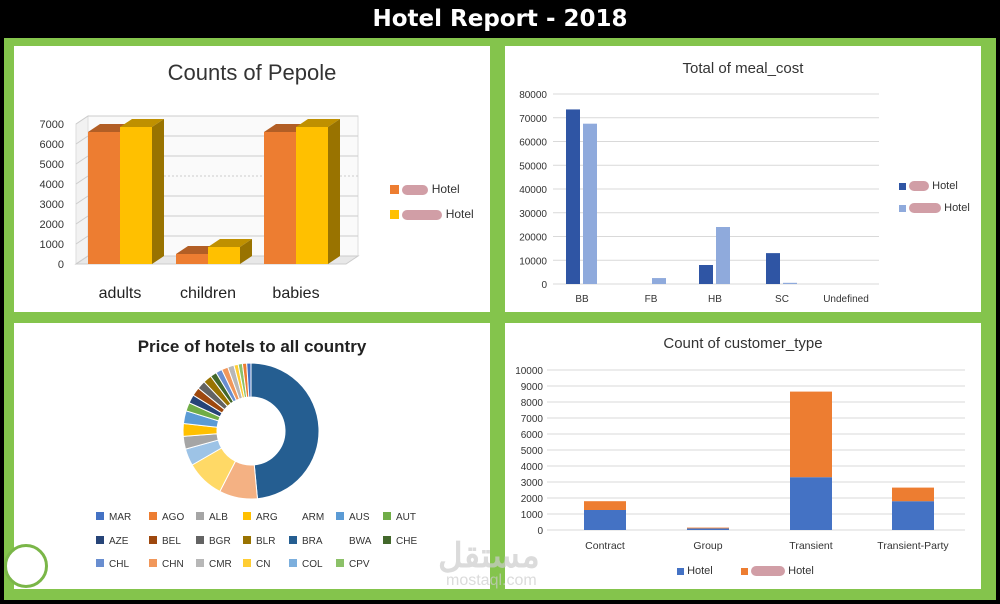 The image size is (1000, 604). Describe the element at coordinates (743, 343) in the screenshot. I see `chart-title: Count of customer_type` at that location.